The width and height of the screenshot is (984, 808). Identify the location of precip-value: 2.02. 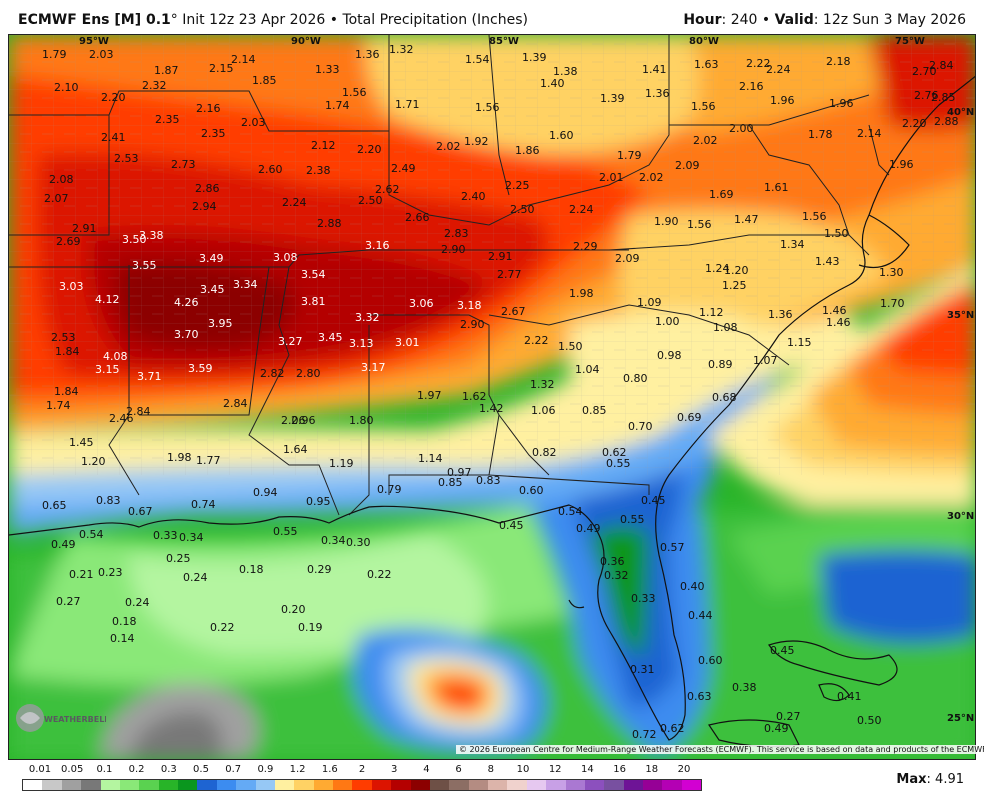
(651, 177).